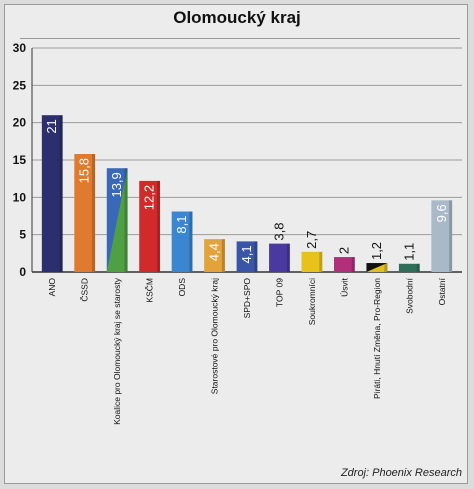 Image resolution: width=474 pixels, height=489 pixels. I want to click on value-label: 3,8, so click(278, 232).